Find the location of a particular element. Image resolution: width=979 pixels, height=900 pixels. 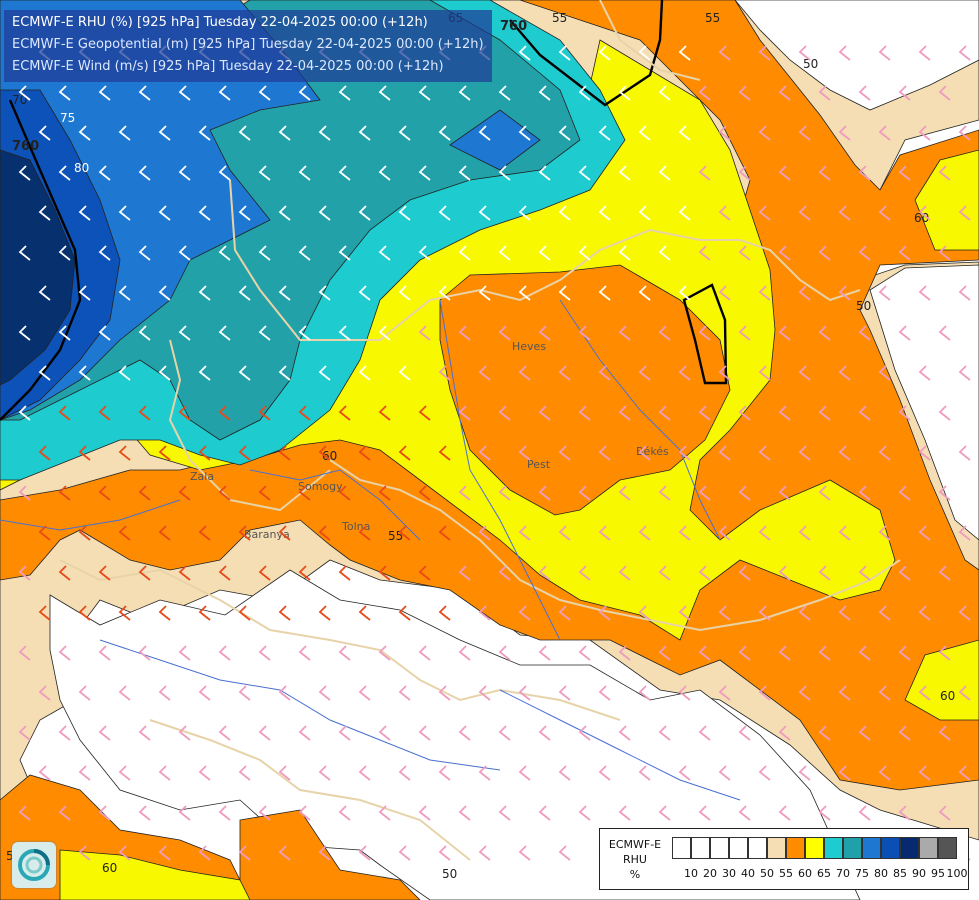

legend-variable: RHU is located at coordinates (635, 859).